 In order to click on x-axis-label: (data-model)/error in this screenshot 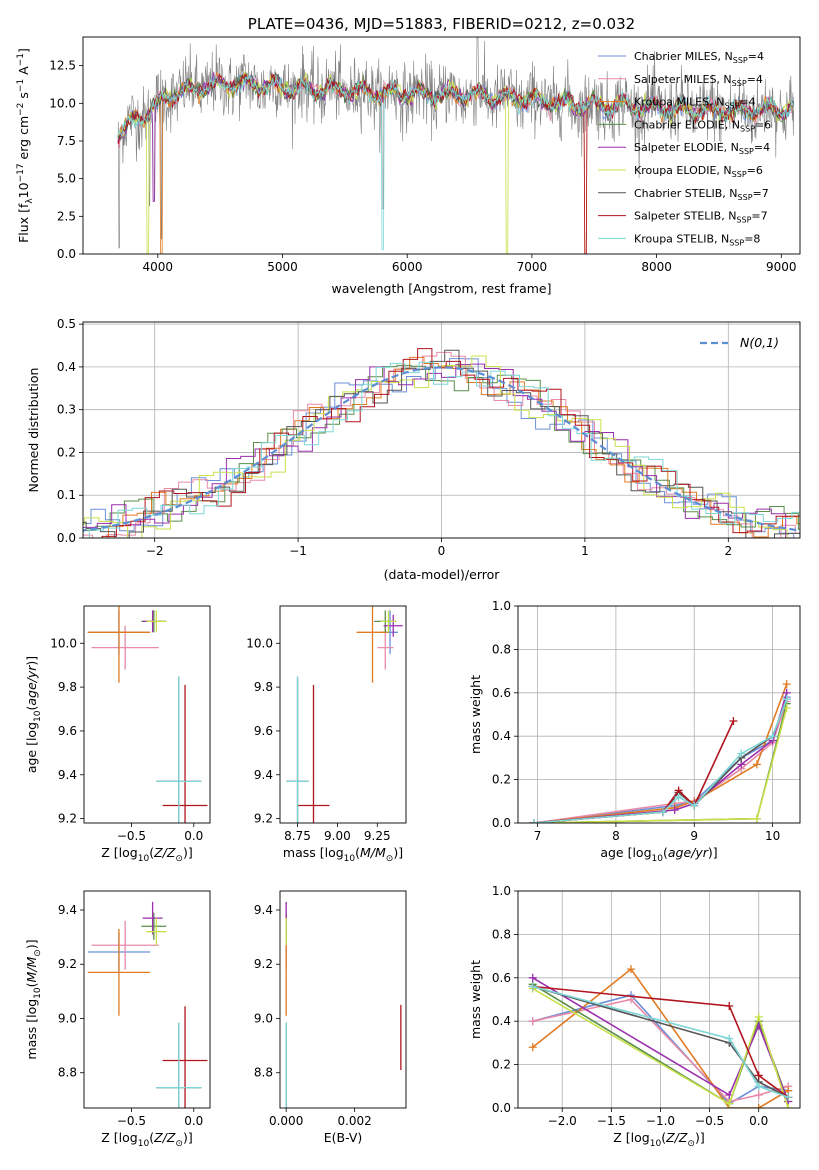, I will do `click(442, 574)`.